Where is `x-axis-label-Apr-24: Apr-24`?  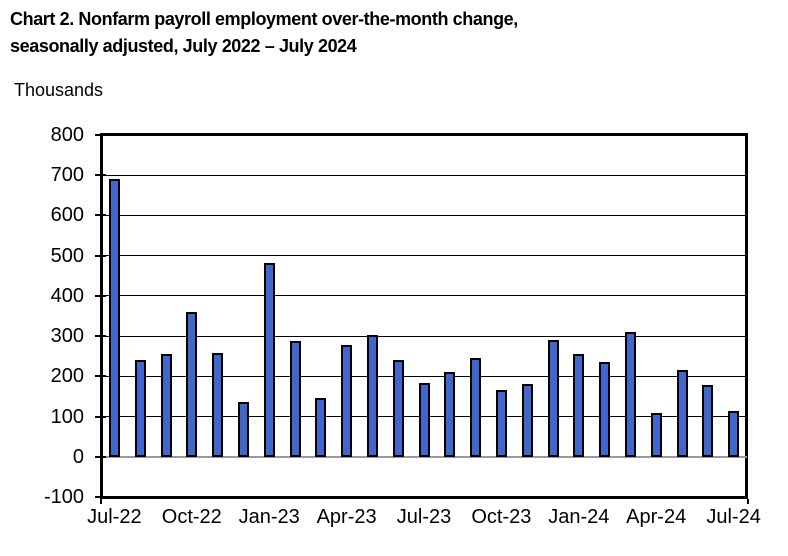
x-axis-label-Apr-24: Apr-24 is located at coordinates (656, 517).